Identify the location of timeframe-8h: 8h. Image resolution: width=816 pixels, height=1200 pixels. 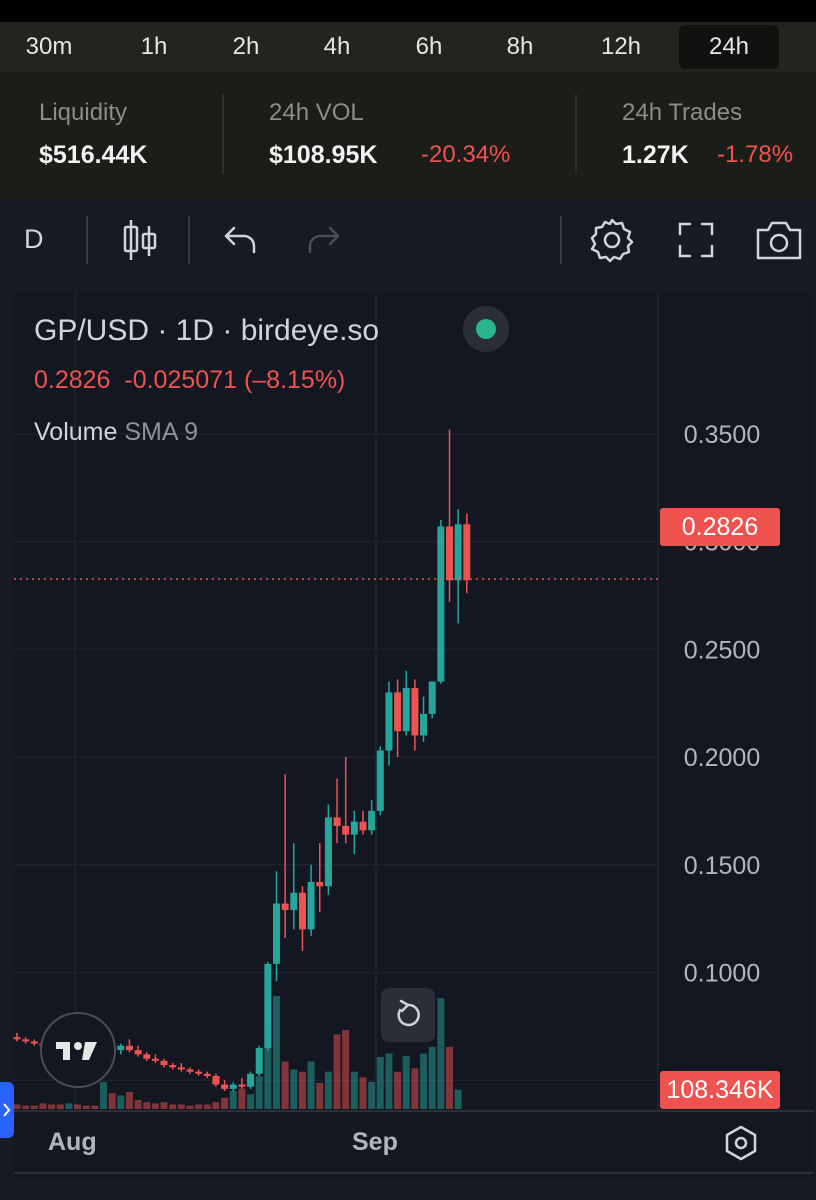
(520, 46).